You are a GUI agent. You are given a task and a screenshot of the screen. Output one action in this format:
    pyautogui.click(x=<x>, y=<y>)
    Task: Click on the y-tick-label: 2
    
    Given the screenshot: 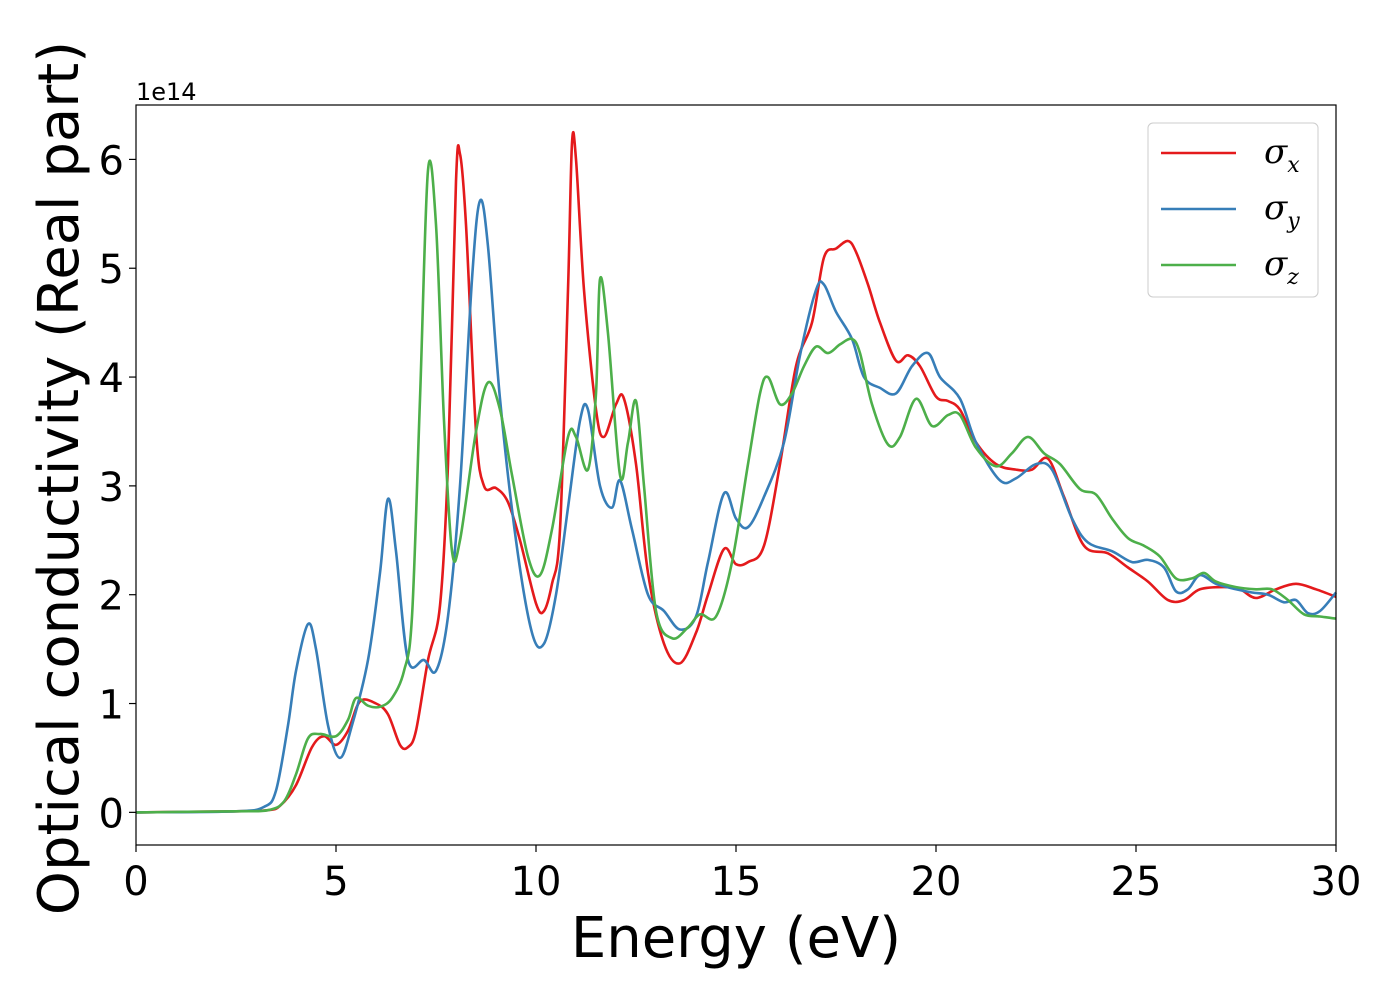 What is the action you would take?
    pyautogui.click(x=111, y=597)
    